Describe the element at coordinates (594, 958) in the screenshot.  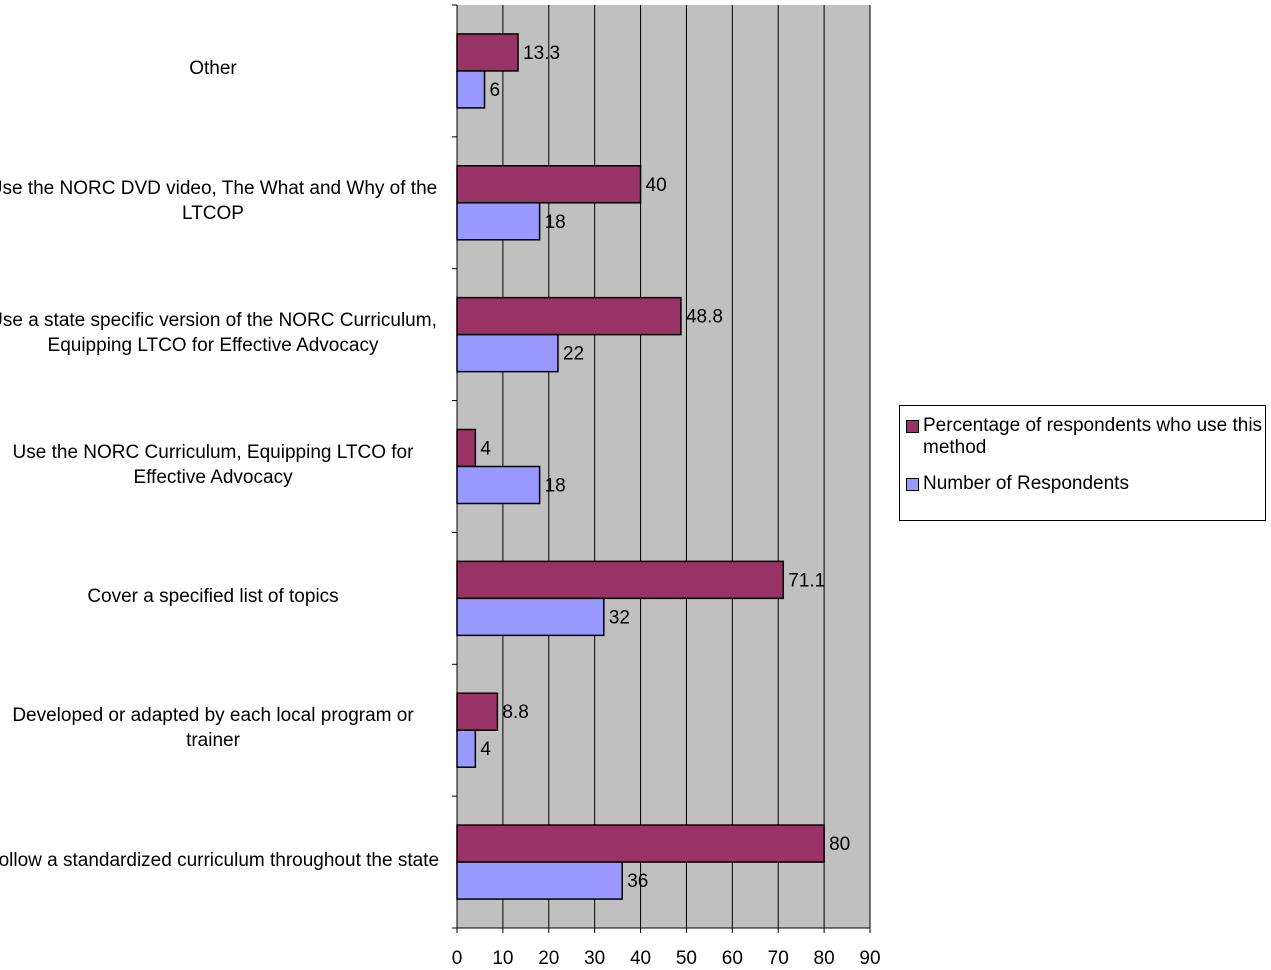
I see `x-tick-label: 30` at that location.